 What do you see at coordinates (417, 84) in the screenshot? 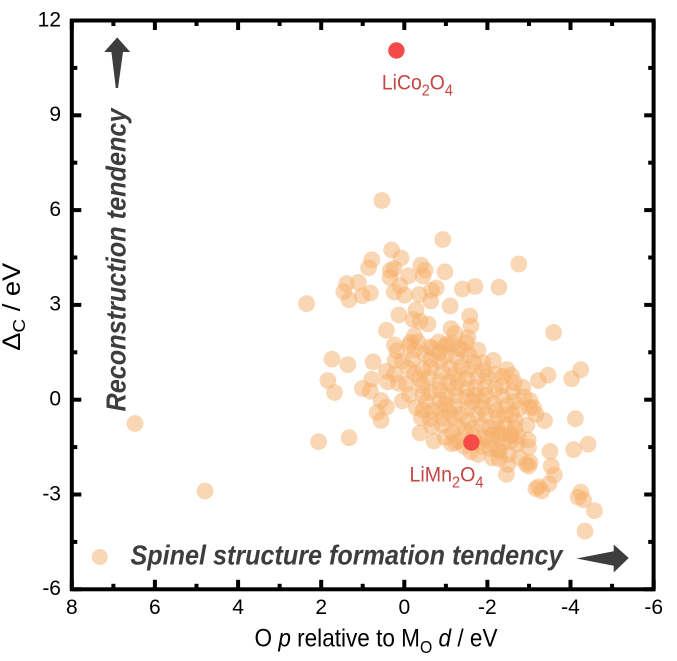
I see `svg-text: LiCo2O4` at bounding box center [417, 84].